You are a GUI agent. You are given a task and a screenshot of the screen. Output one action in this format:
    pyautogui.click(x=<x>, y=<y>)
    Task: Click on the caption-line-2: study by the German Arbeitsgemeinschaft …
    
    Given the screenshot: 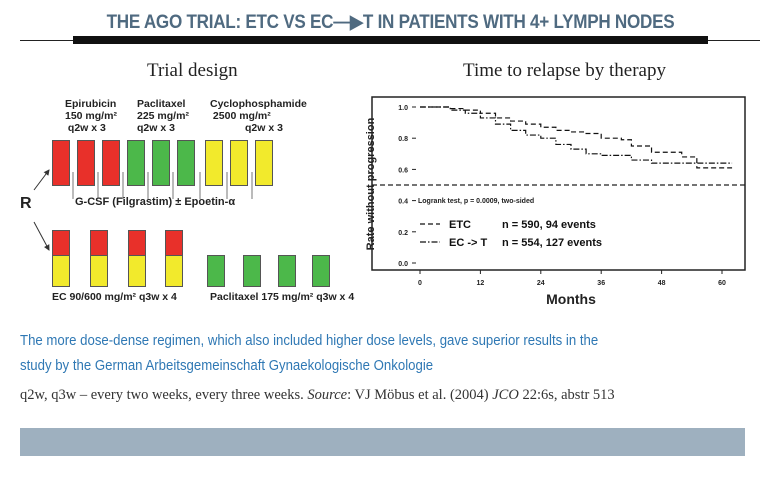 What is the action you would take?
    pyautogui.click(x=227, y=365)
    